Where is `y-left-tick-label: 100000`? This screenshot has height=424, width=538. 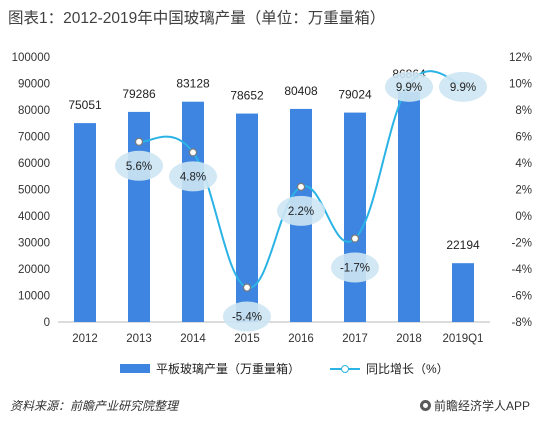
y-left-tick-label: 100000 is located at coordinates (31, 58).